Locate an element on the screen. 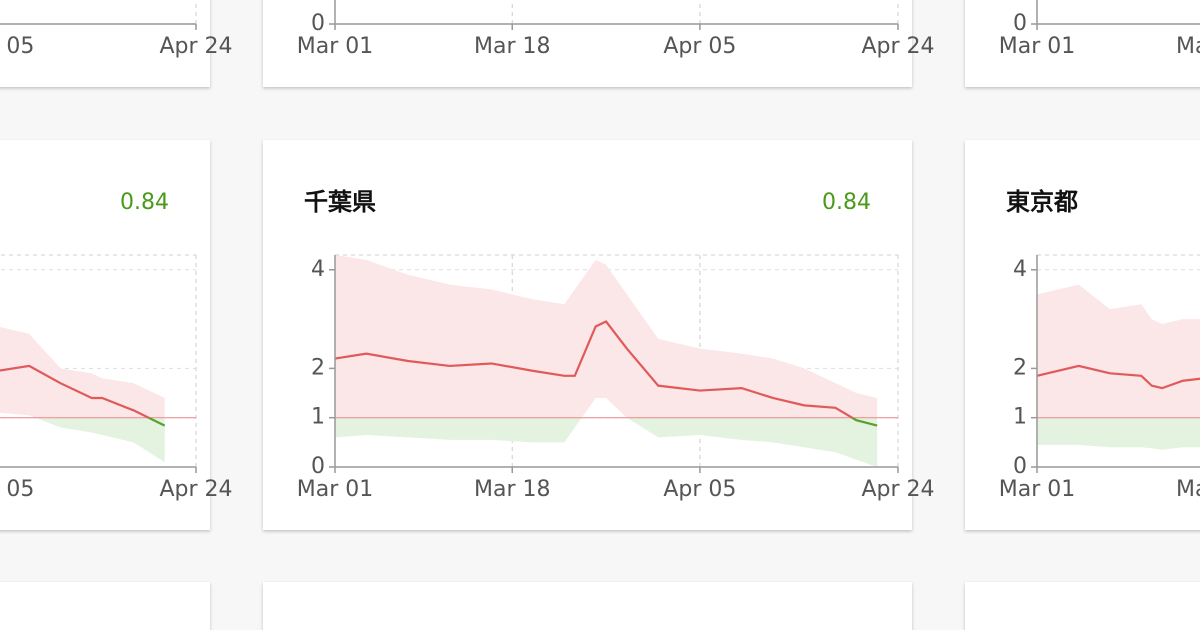 Image resolution: width=1200 pixels, height=630 pixels. chart-card: 東京都 Mar 01 Mar 18 0 1 2 4 is located at coordinates (1082, 335).